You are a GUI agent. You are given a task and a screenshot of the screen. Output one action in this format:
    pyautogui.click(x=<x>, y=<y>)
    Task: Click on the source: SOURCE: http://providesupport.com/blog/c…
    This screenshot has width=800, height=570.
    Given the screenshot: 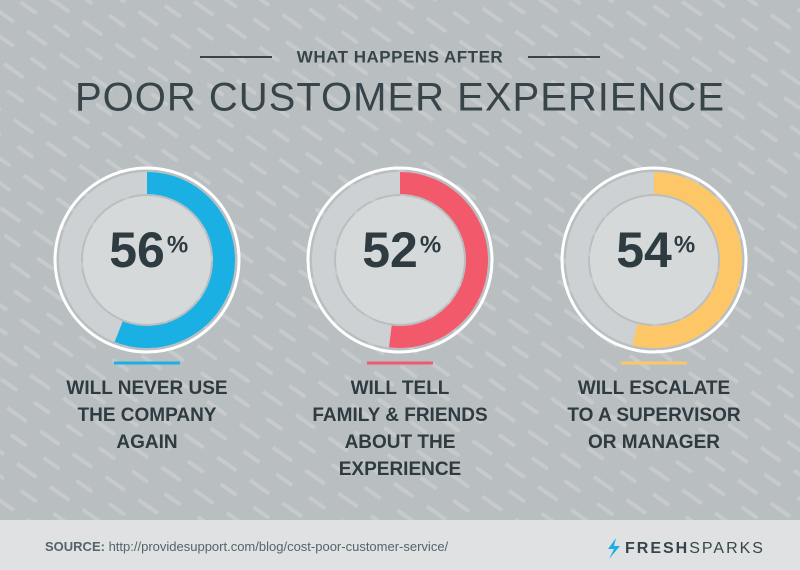 What is the action you would take?
    pyautogui.click(x=247, y=546)
    